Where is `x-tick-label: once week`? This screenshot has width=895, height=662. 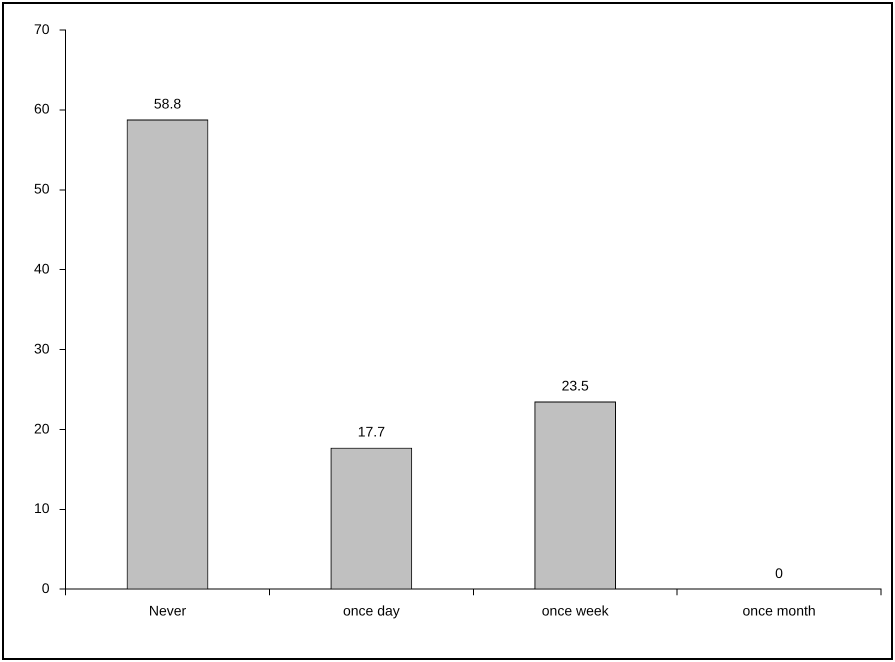 x-tick-label: once week is located at coordinates (576, 610).